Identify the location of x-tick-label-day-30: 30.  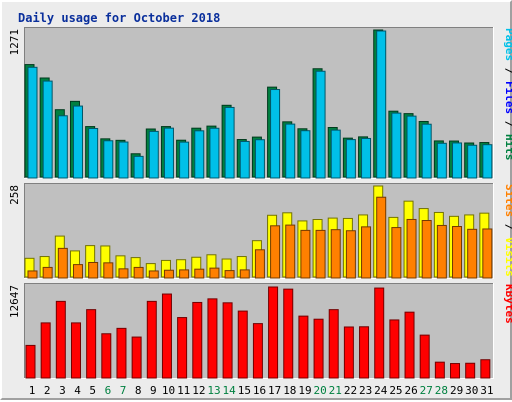
(471, 390).